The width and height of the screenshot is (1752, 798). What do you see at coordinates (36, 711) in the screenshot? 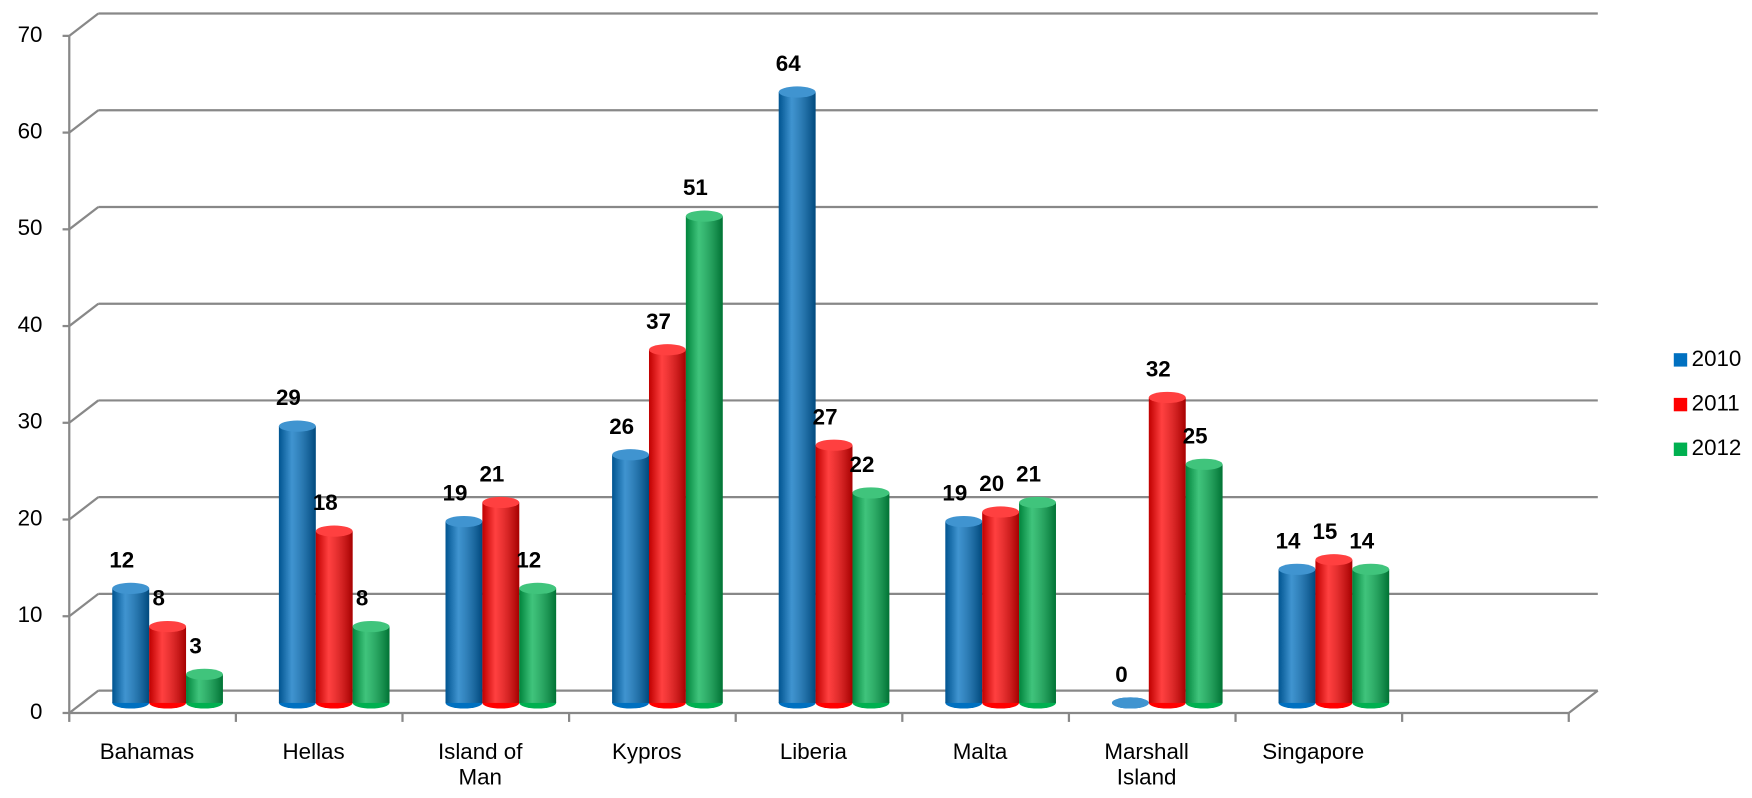
I see `y-tick-label: 0` at bounding box center [36, 711].